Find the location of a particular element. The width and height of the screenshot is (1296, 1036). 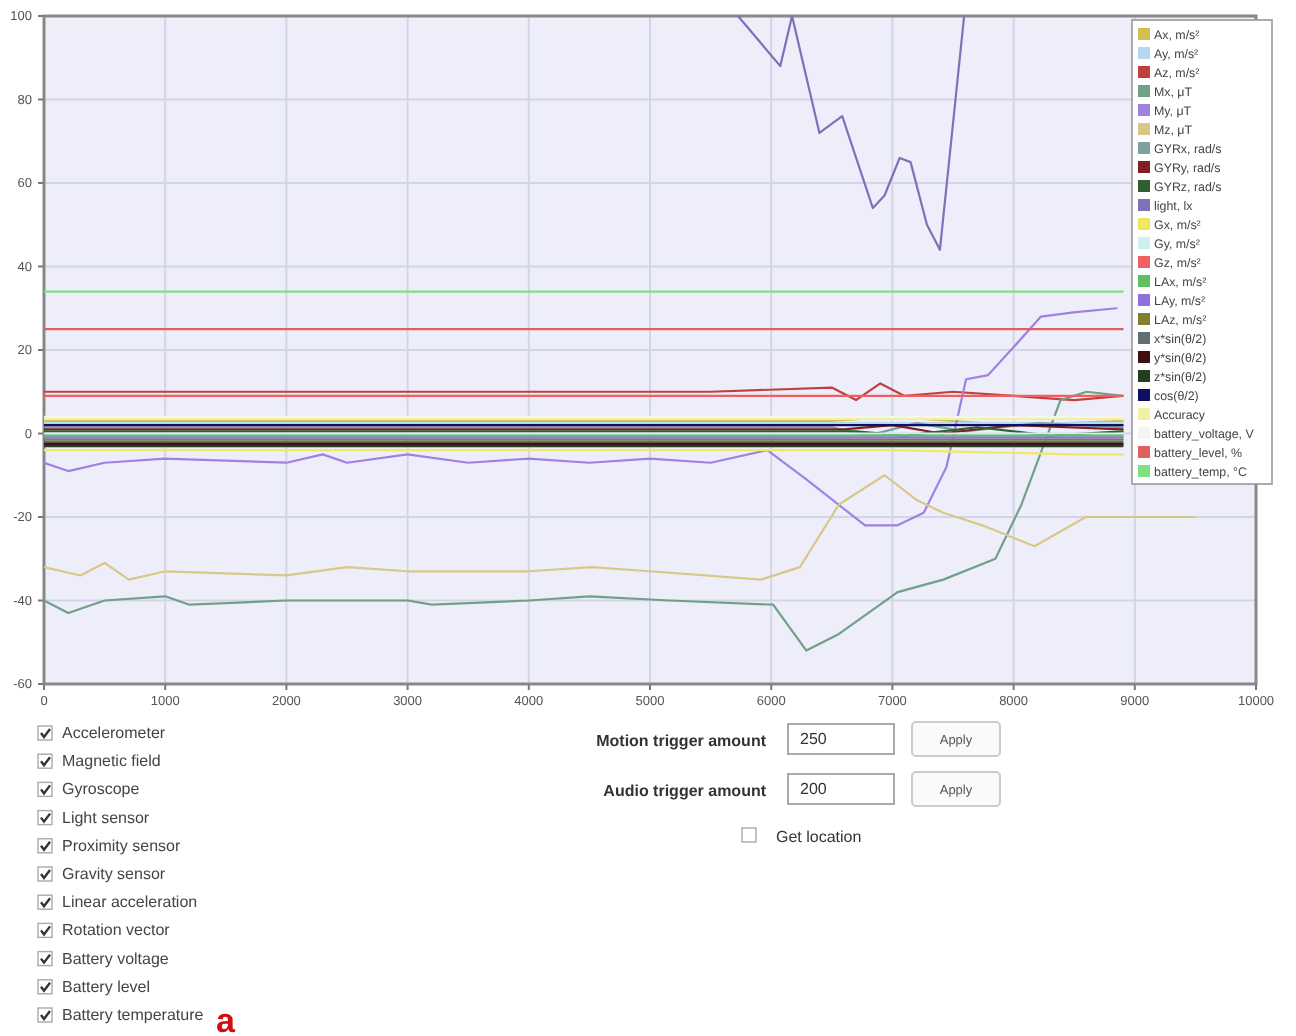

text: Audio trigger amount is located at coordinates (685, 791).